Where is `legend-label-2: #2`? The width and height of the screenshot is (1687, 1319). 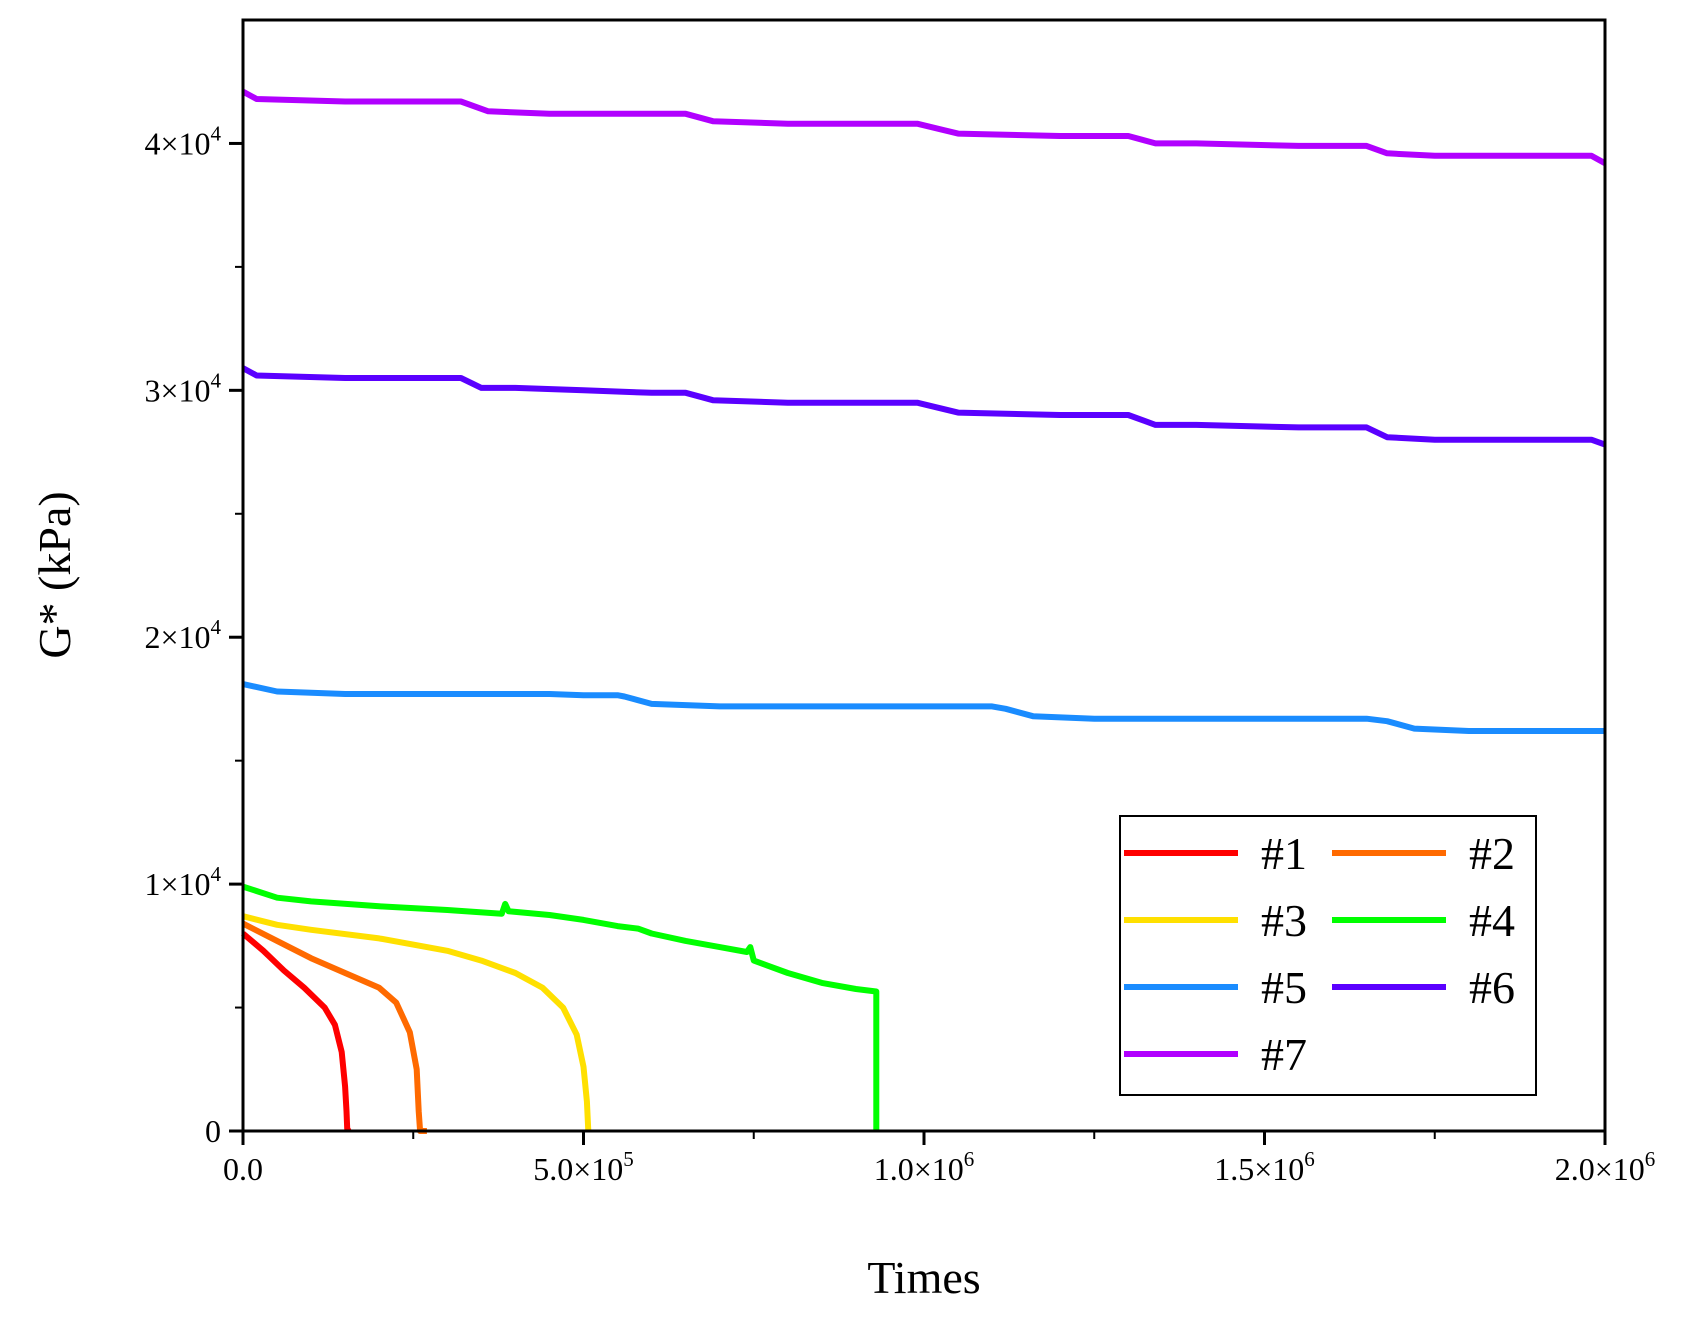 legend-label-2: #2 is located at coordinates (1492, 853).